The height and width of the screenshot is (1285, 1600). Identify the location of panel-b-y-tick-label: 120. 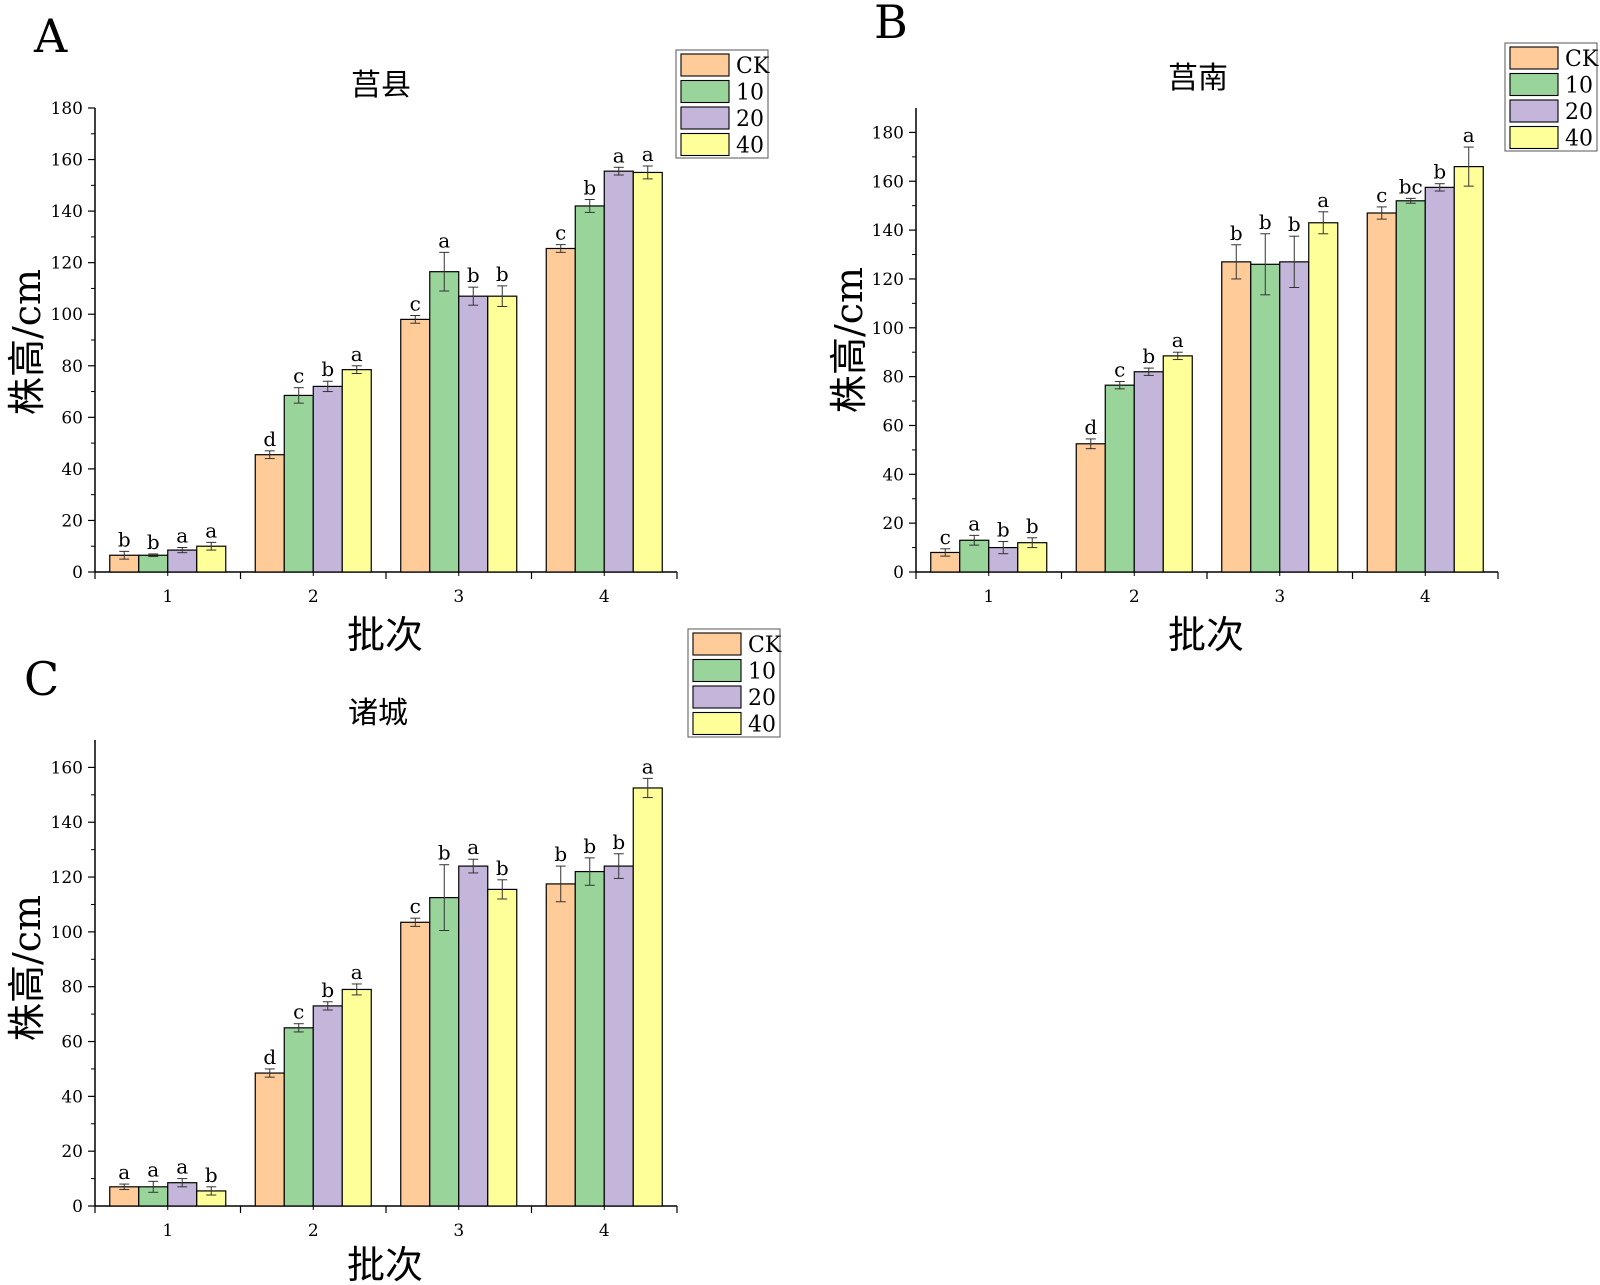
(888, 280).